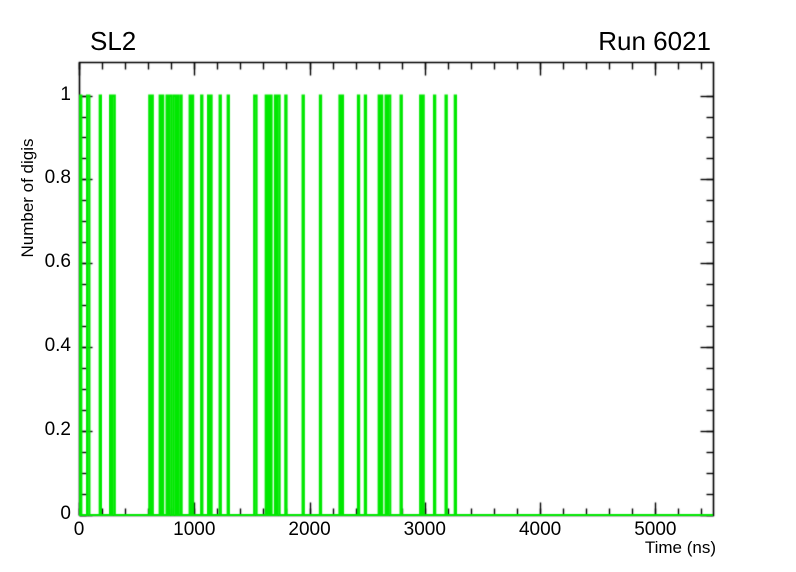 The image size is (796, 572). I want to click on plot-title-right: Run 6021, so click(654, 41).